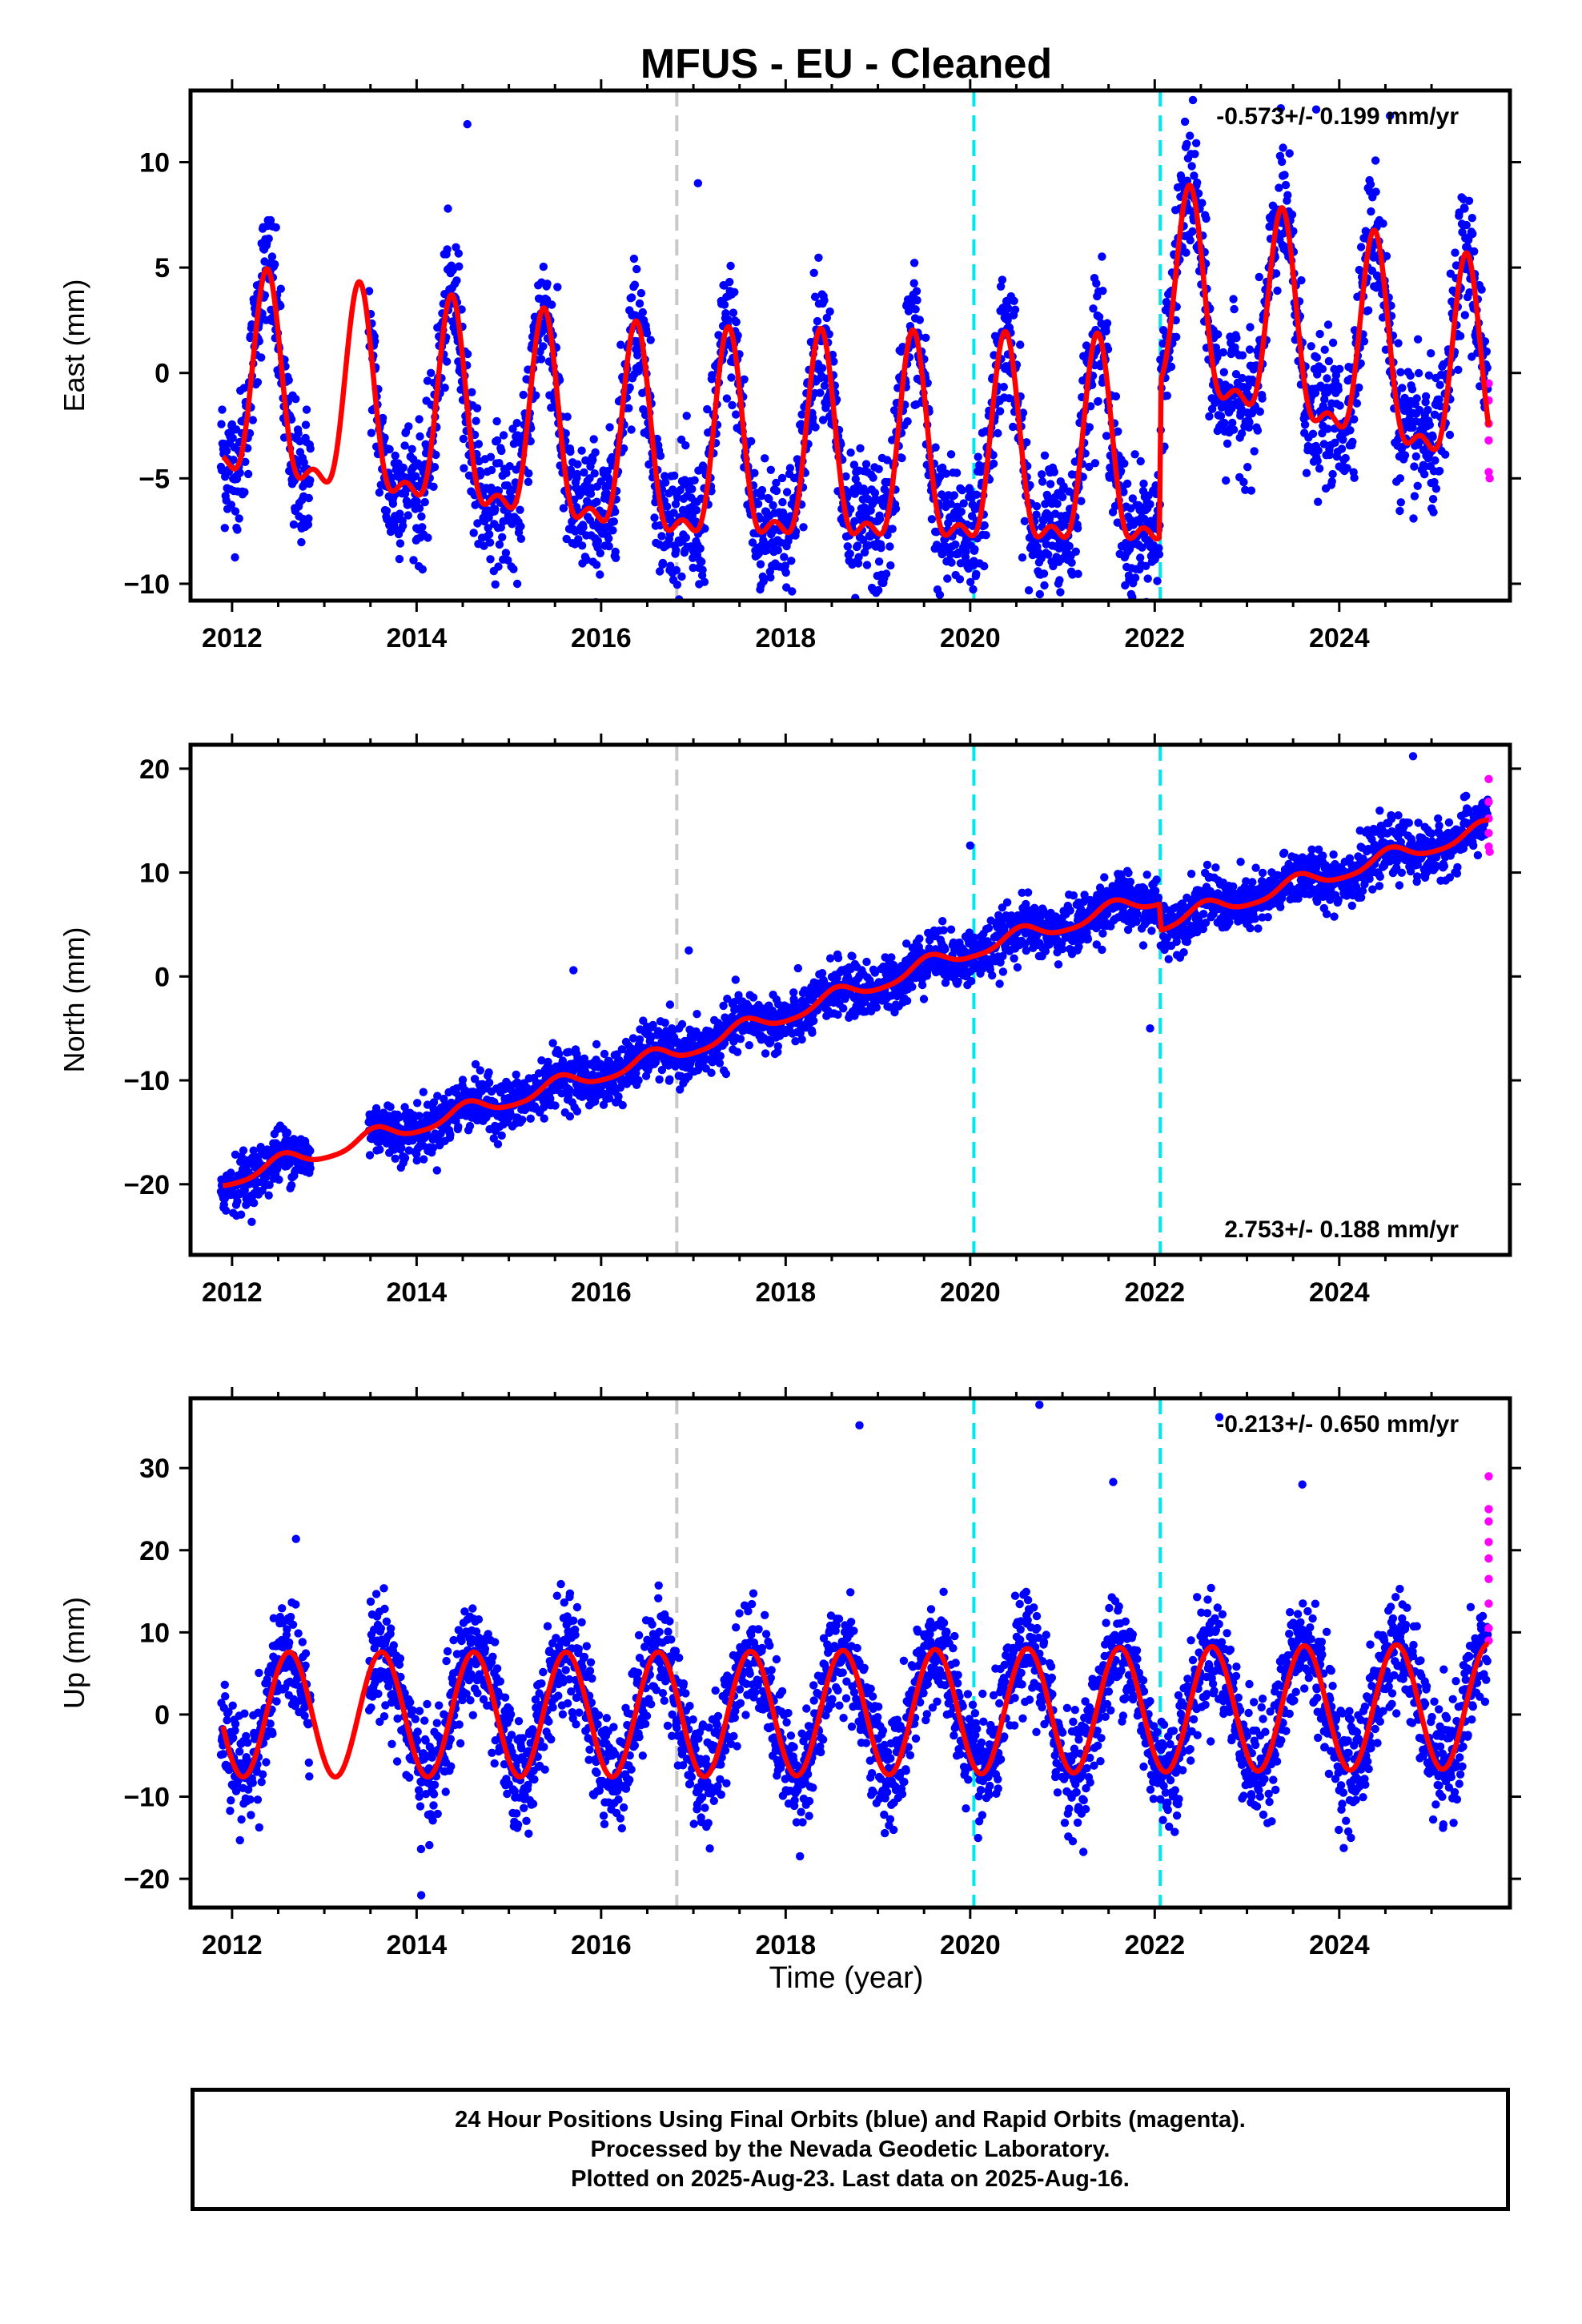  Describe the element at coordinates (154, 162) in the screenshot. I see `east-y-tick-label: 10` at that location.